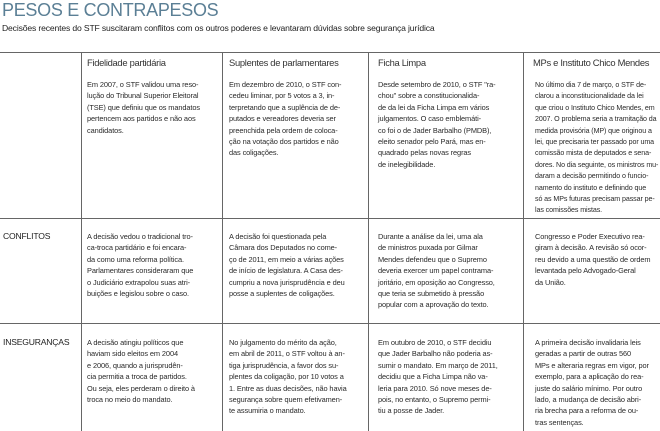 Image resolution: width=660 pixels, height=431 pixels. I want to click on column-header-ficha-limpa: Ficha Limpa, so click(402, 62).